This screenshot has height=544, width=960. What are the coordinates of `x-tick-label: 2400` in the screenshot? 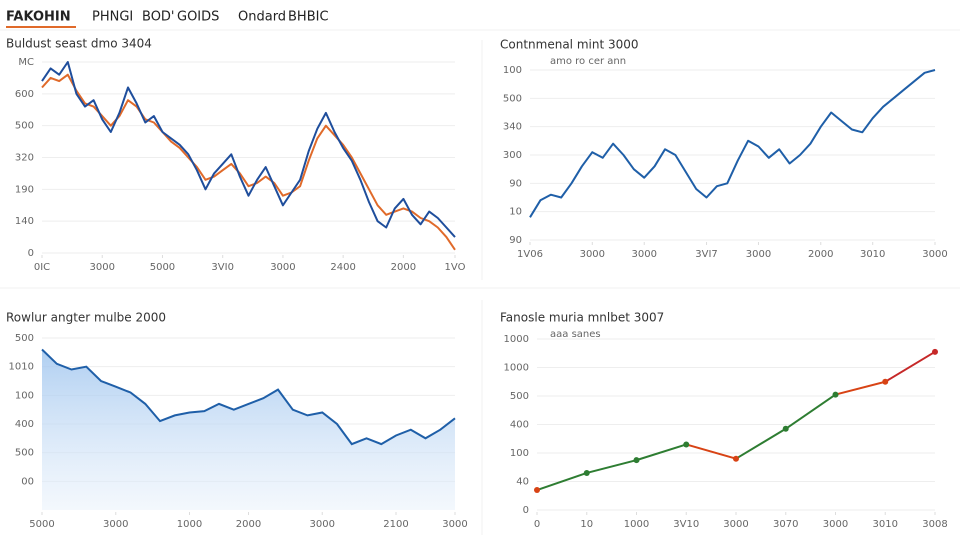 It's located at (342, 267).